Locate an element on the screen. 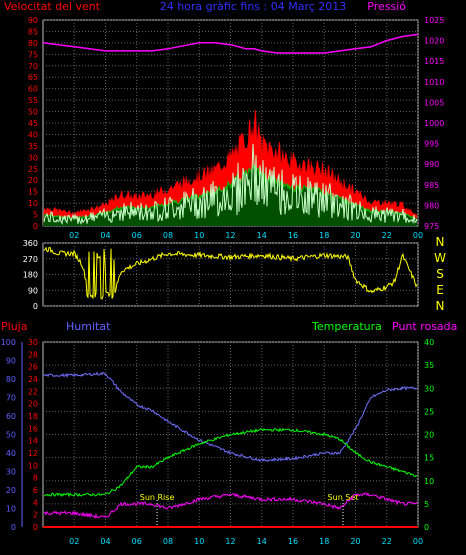 Image resolution: width=466 pixels, height=555 pixels. rain-tick-label: 12 is located at coordinates (33, 453).